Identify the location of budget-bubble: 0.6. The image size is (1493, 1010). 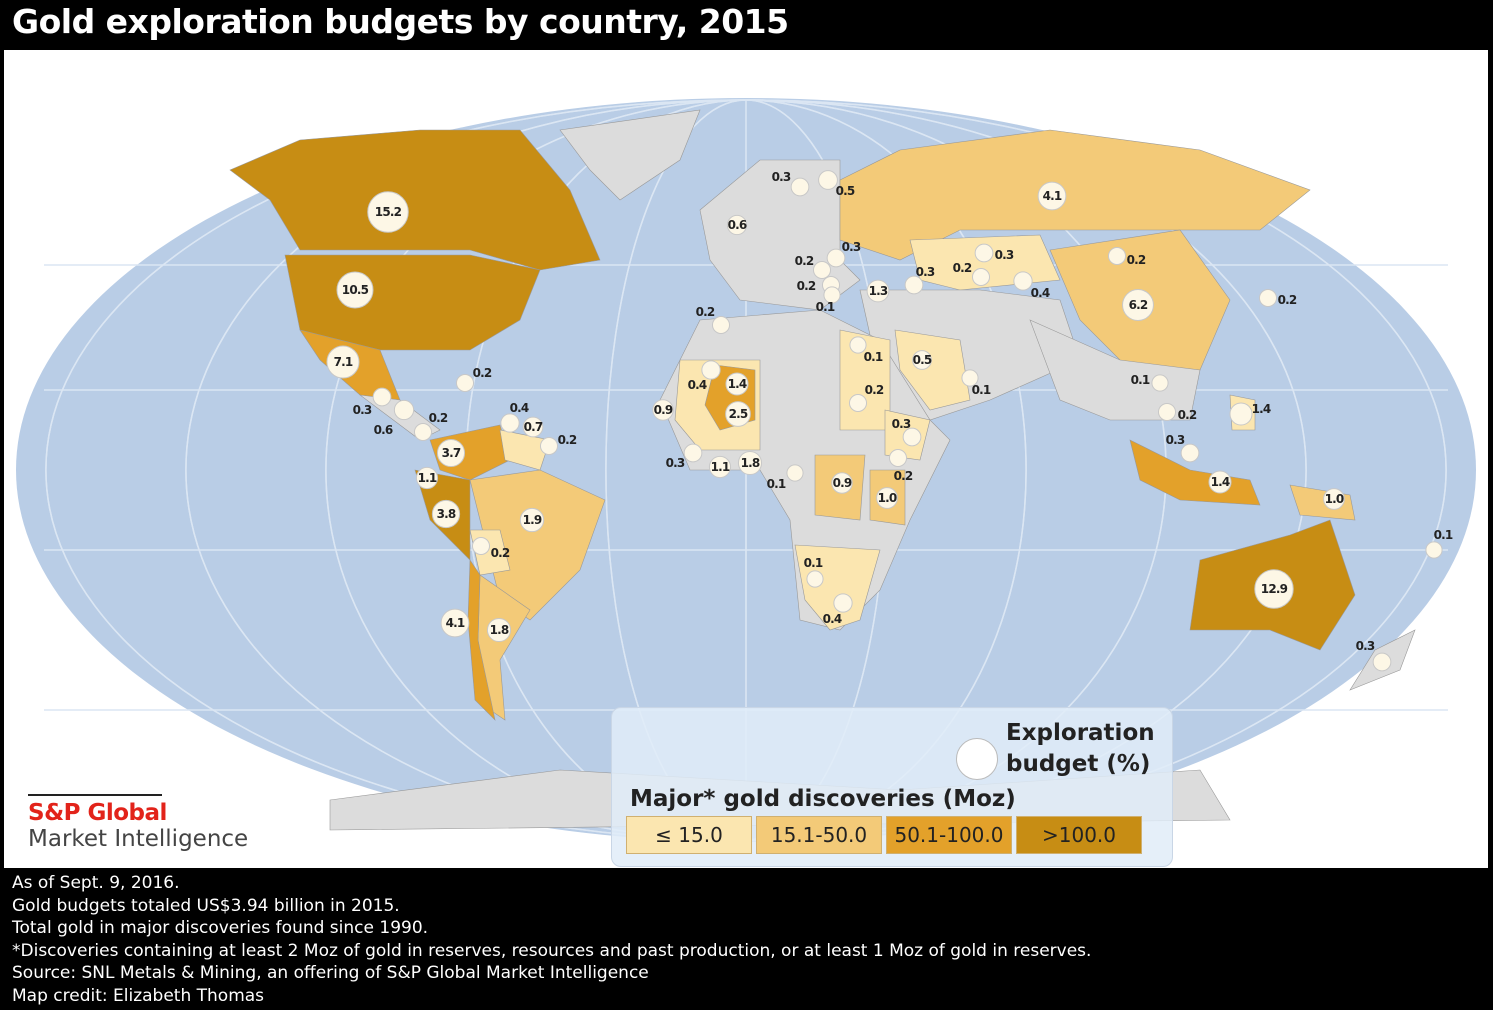
(394, 418).